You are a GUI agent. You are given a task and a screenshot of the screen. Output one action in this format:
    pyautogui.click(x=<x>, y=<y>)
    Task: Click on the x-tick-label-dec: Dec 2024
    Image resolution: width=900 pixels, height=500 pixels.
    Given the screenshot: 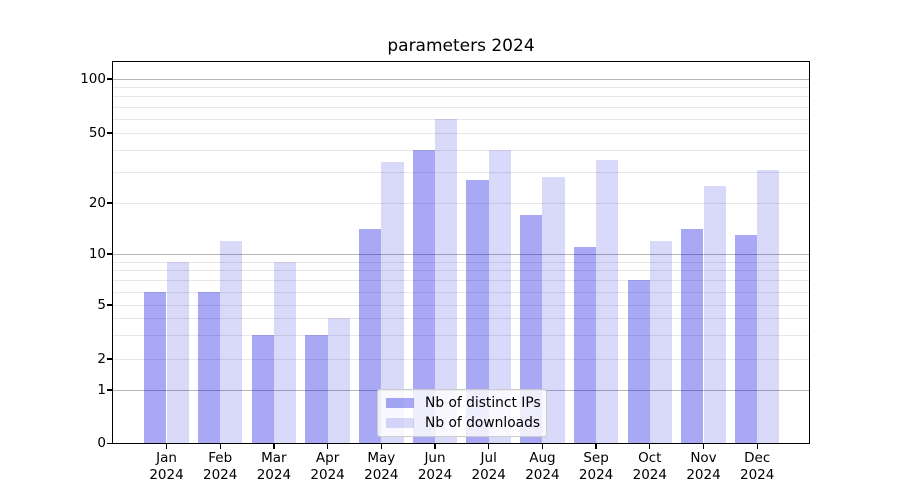 What is the action you would take?
    pyautogui.click(x=757, y=466)
    